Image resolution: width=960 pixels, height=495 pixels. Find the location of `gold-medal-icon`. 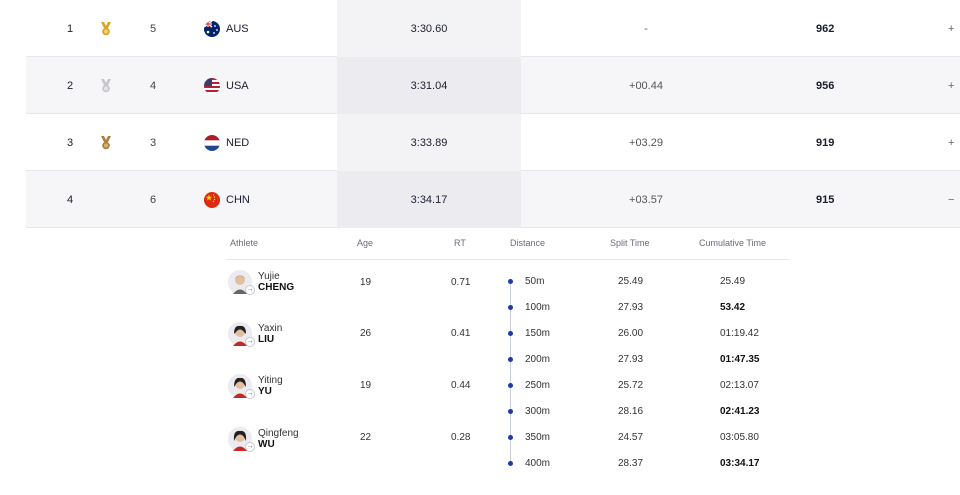

gold-medal-icon is located at coordinates (106, 28).